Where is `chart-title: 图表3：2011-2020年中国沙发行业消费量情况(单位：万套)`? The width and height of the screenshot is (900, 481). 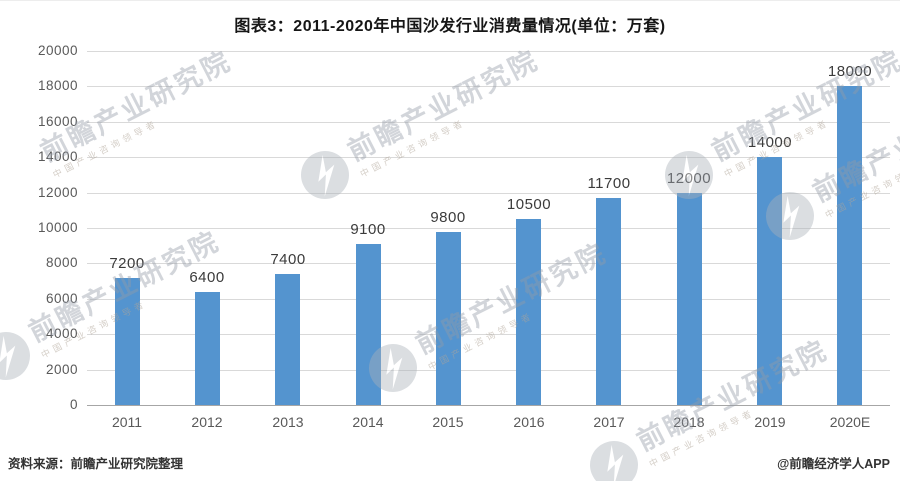
chart-title: 图表3：2011-2020年中国沙发行业消费量情况(单位：万套) is located at coordinates (450, 26).